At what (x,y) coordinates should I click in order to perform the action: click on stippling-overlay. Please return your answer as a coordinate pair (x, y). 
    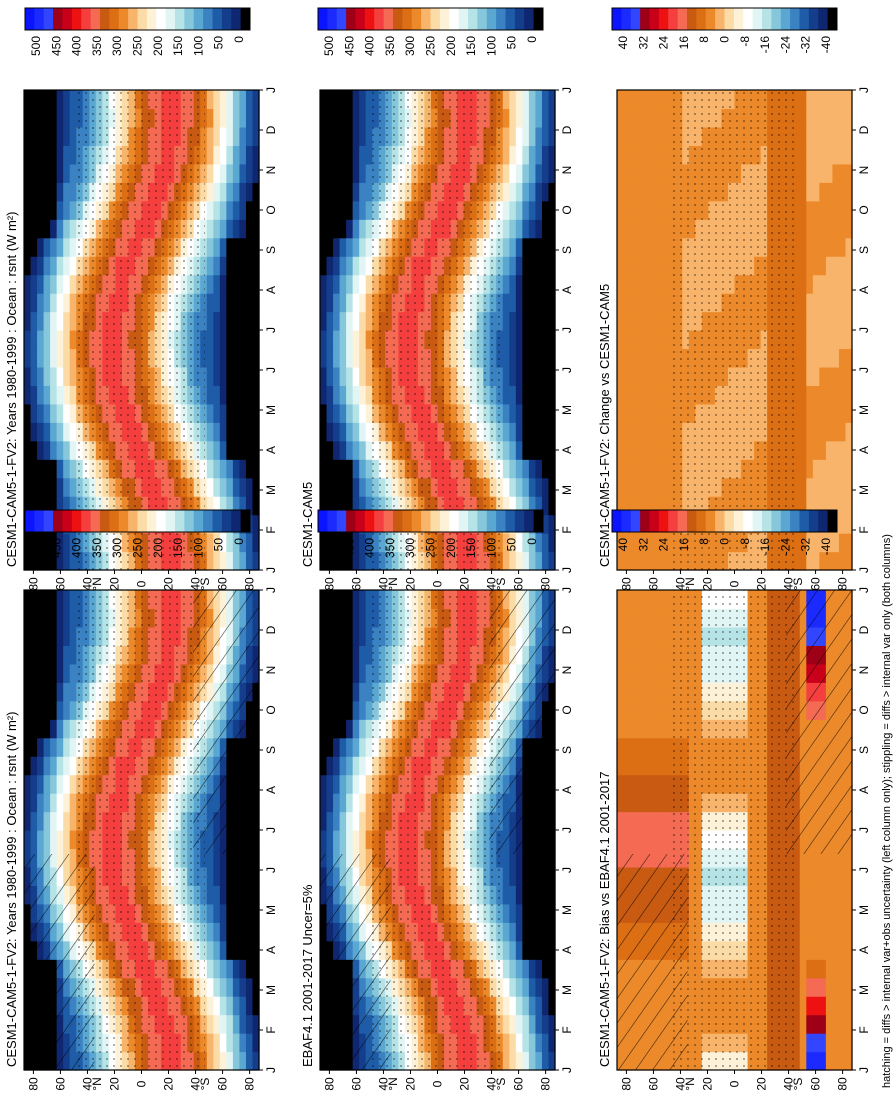
    Looking at the image, I should click on (436, 330).